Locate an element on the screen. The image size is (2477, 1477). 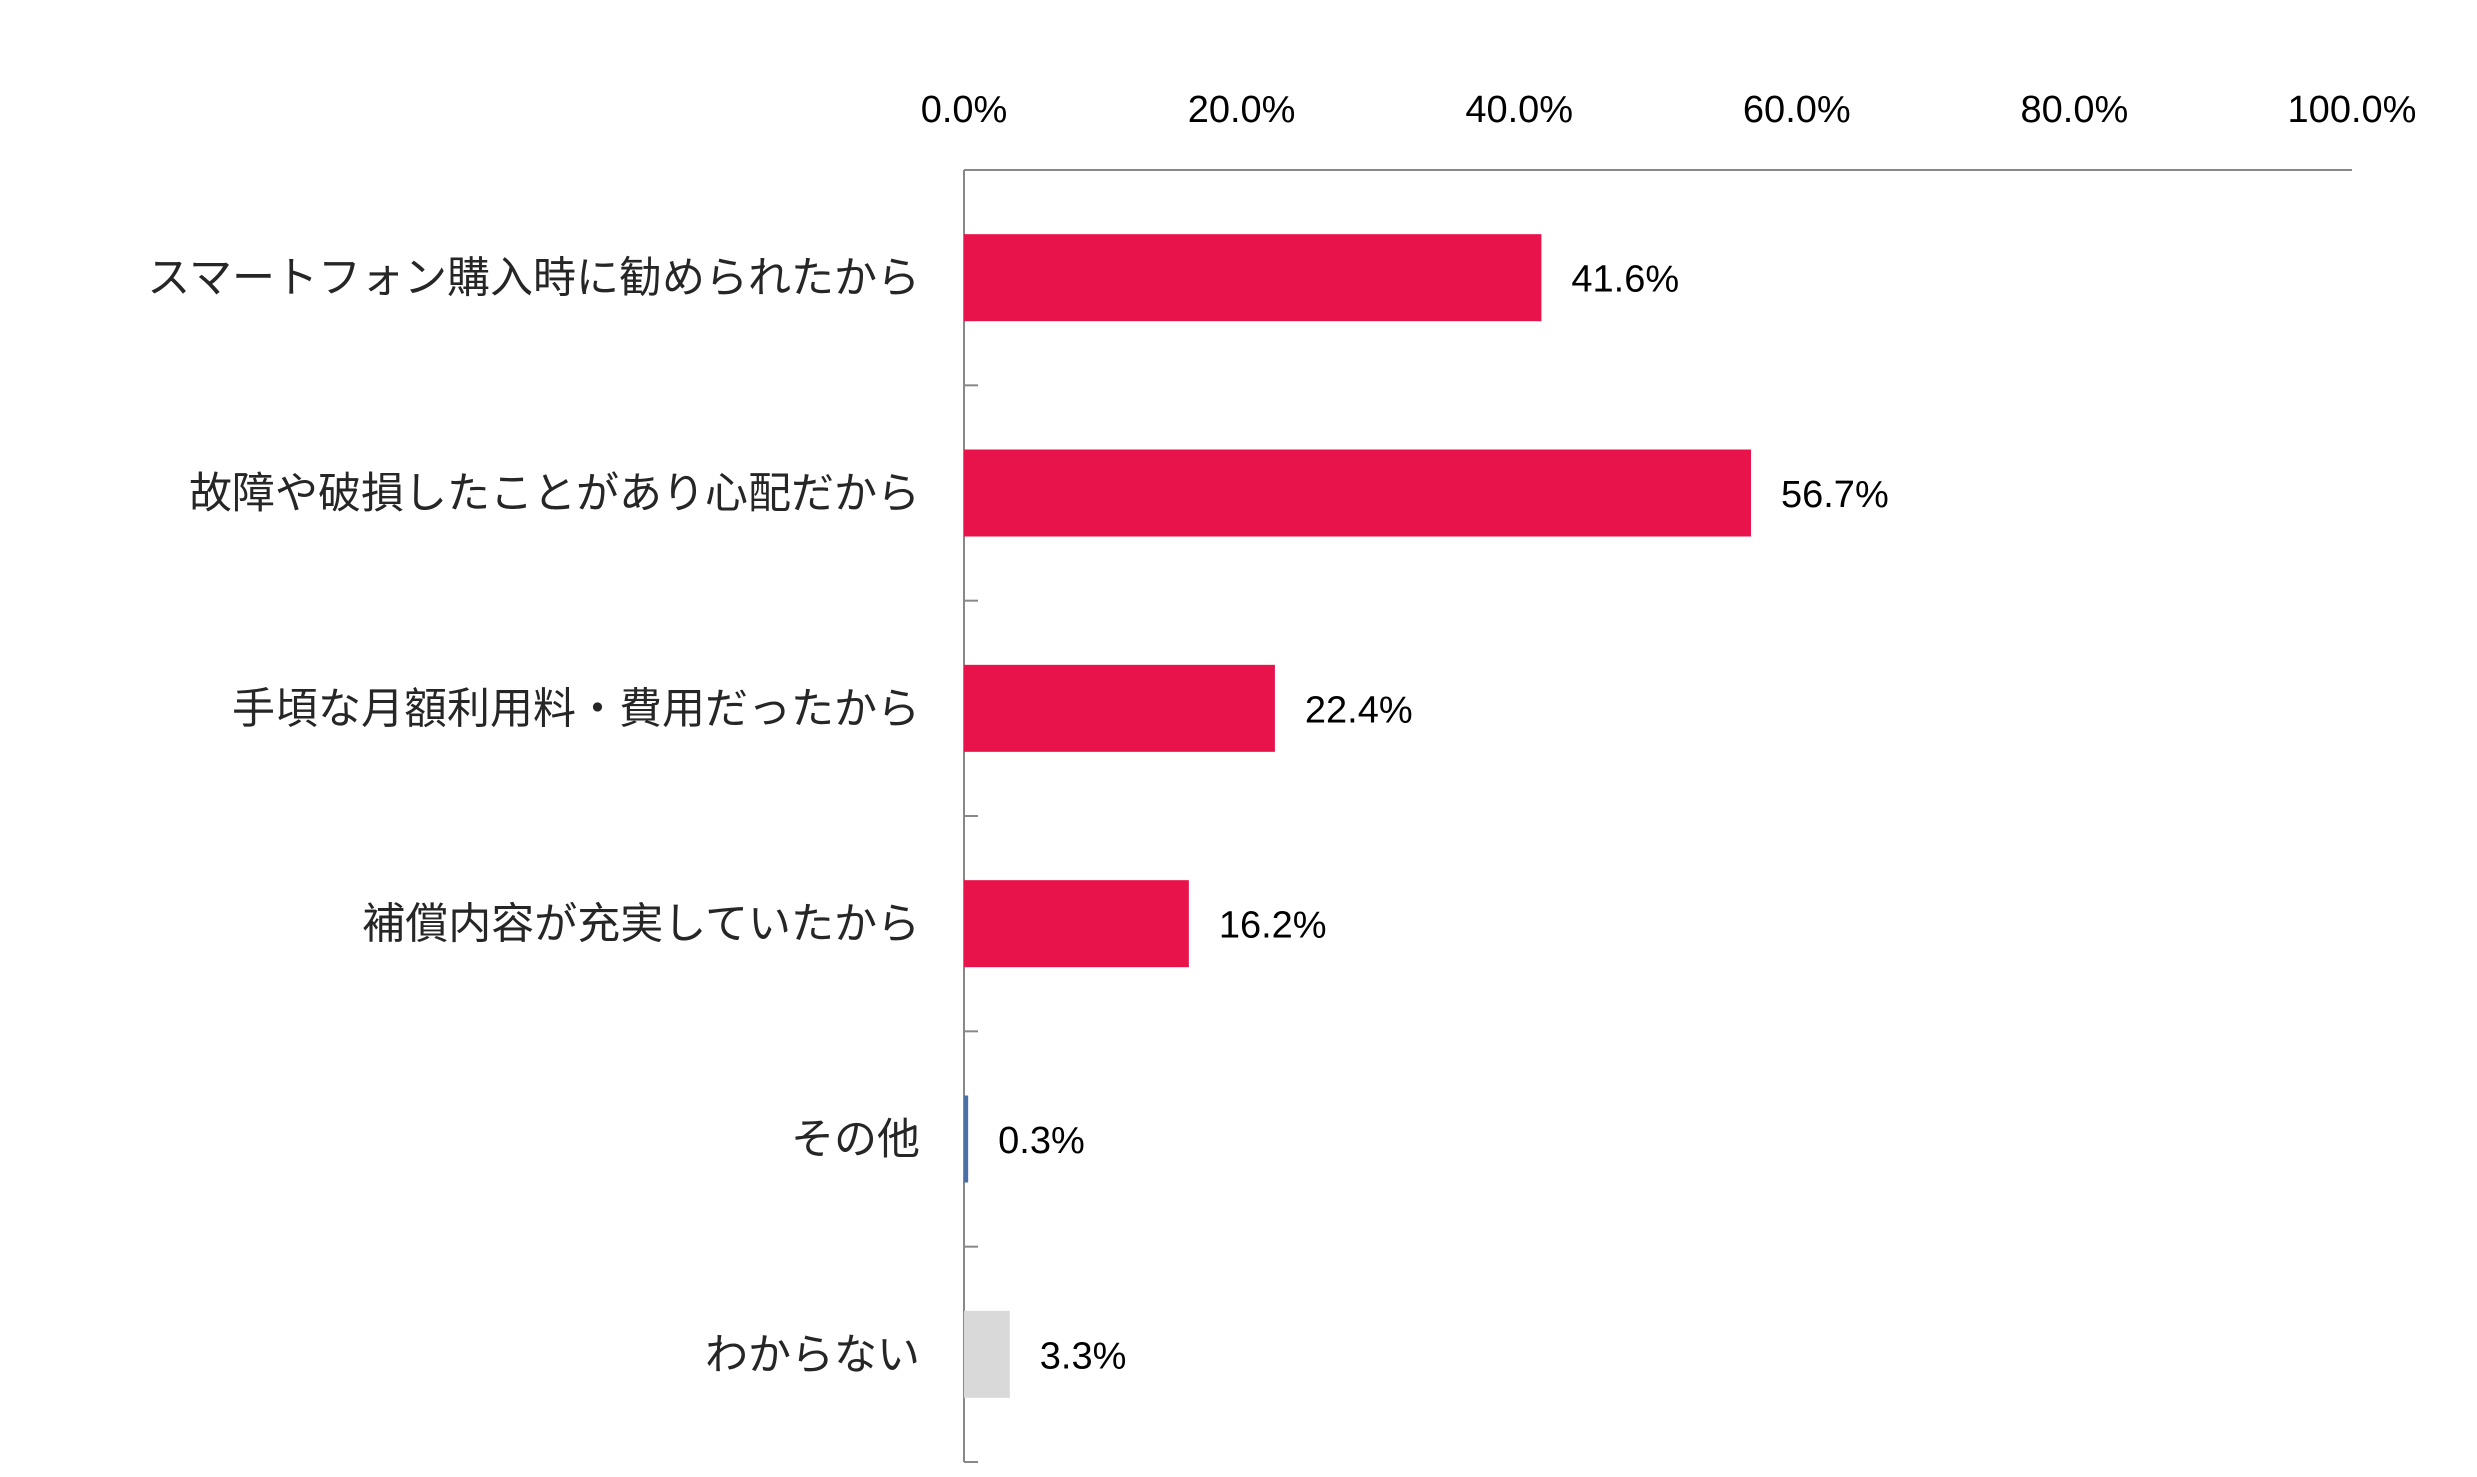
category-label: わからない is located at coordinates (812, 1355).